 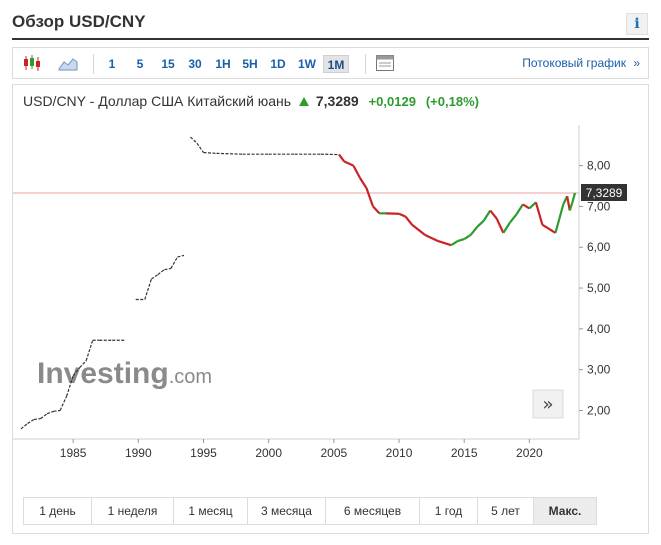 I want to click on x-tick-label: 1985, so click(x=73, y=453).